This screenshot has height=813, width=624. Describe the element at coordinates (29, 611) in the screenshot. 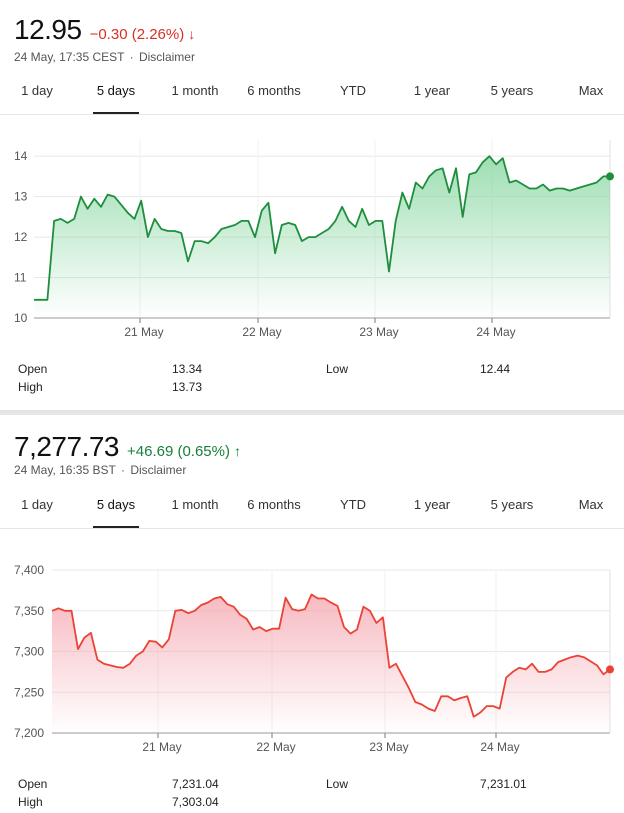

I see `y-tick-label: 7,350` at that location.